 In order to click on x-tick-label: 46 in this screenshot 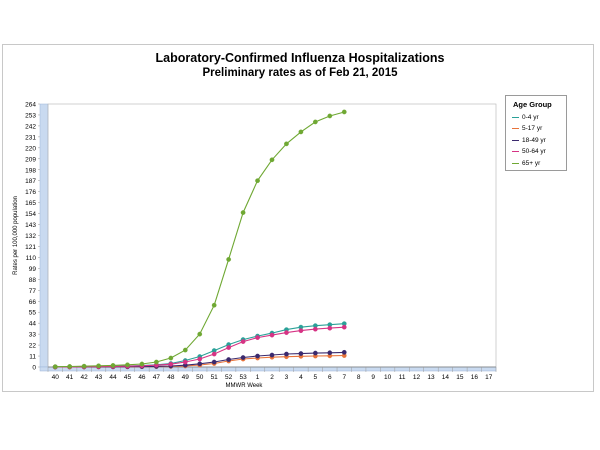, I will do `click(142, 377)`.